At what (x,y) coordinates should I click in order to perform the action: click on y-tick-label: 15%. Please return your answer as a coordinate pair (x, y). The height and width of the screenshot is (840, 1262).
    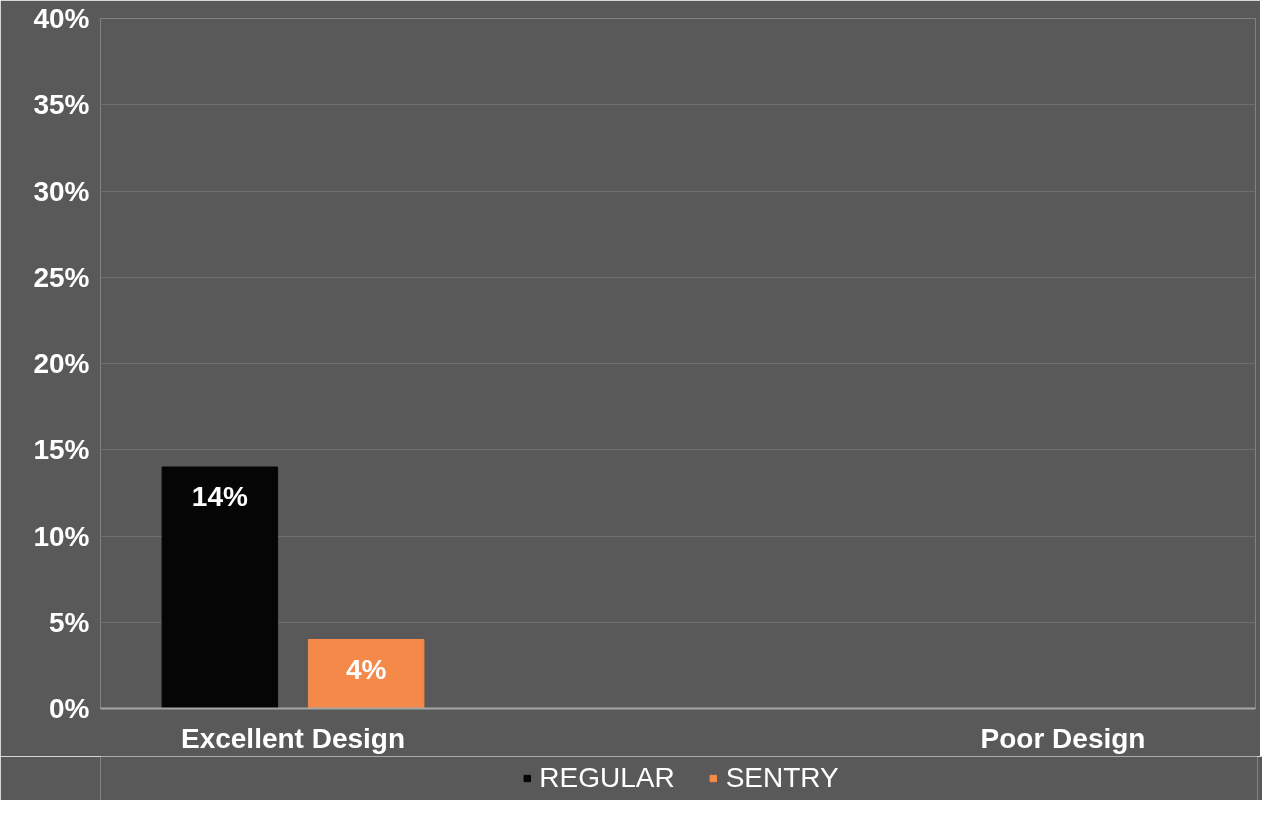
    Looking at the image, I should click on (61, 450).